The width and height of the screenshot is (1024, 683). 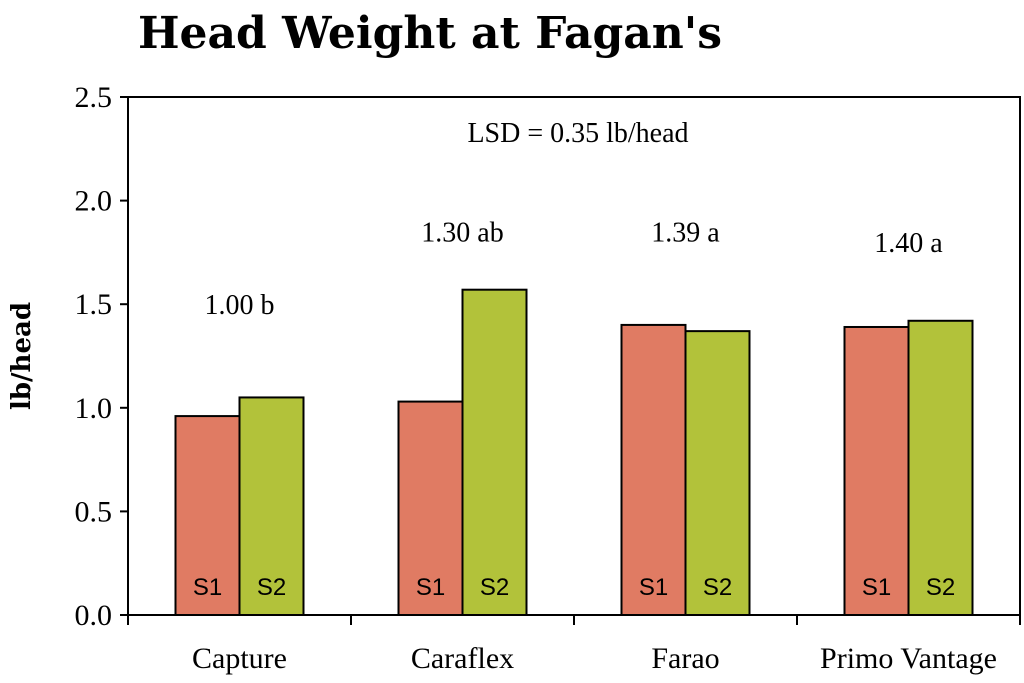 I want to click on lsd-annotation: LSD = 0.35 lb/head, so click(x=577, y=133).